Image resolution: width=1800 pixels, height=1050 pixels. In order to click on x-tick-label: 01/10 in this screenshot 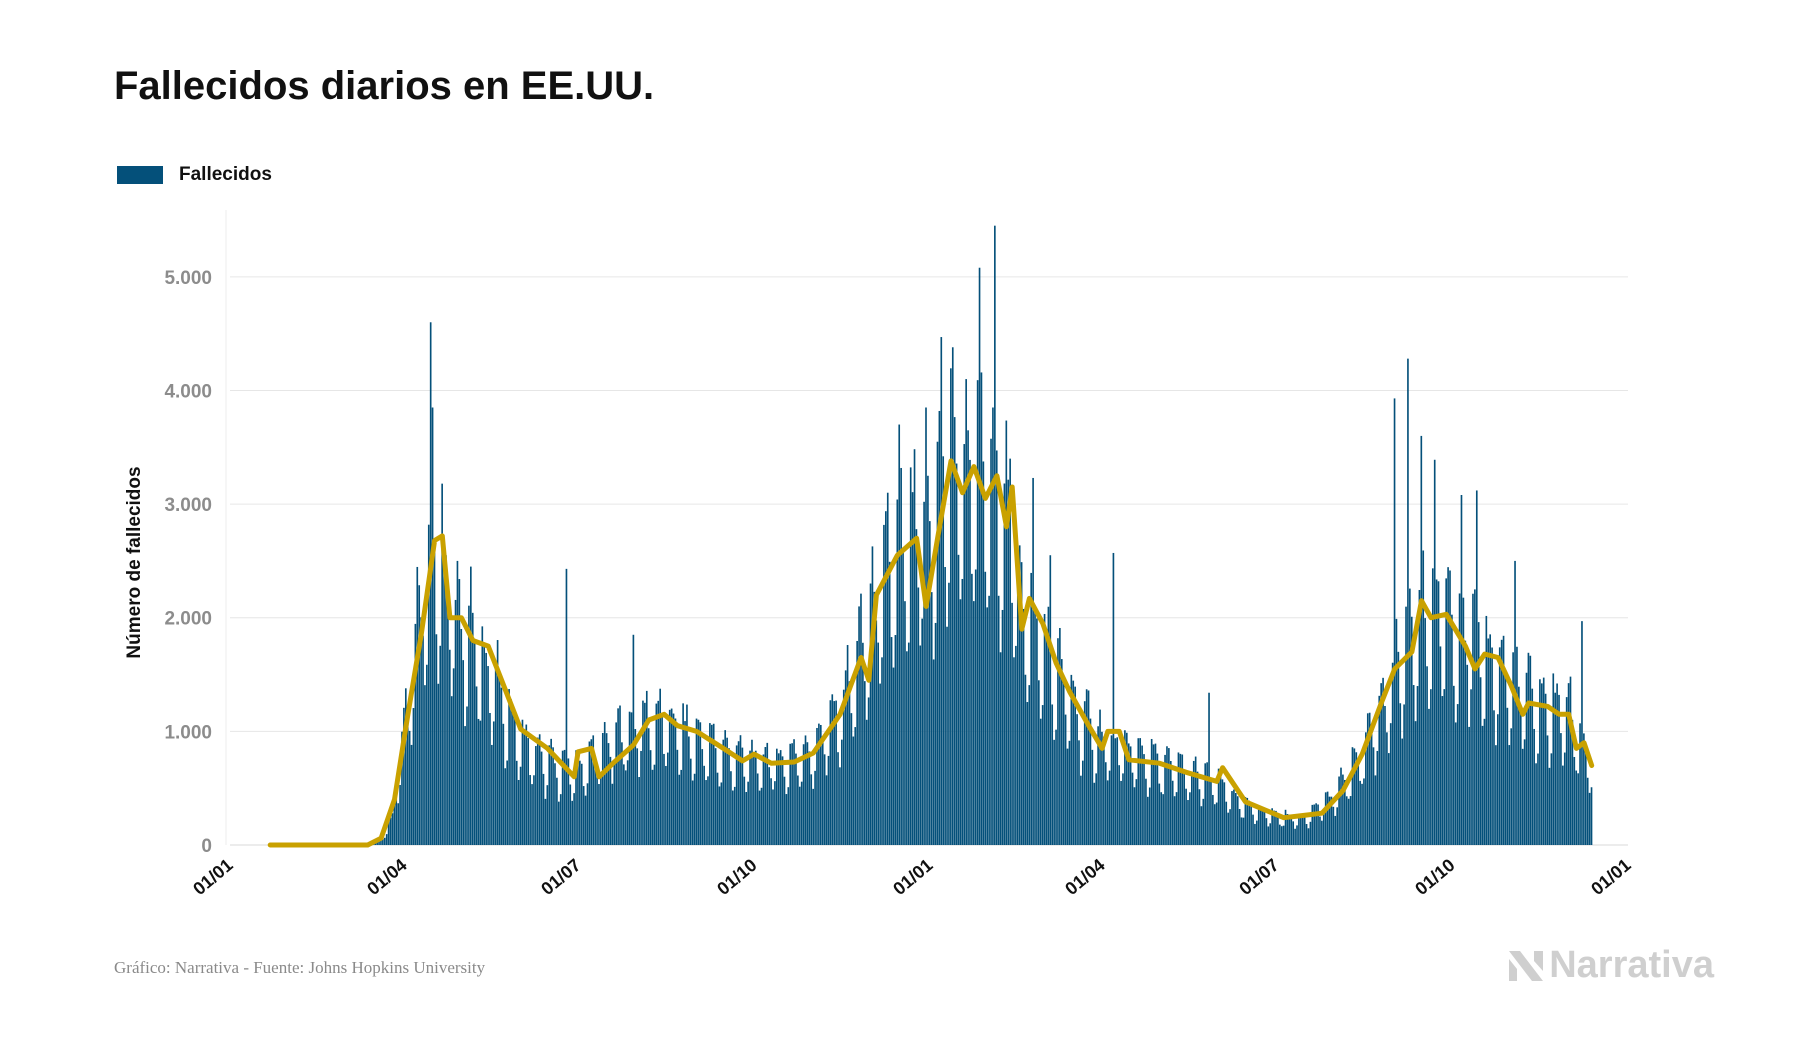, I will do `click(736, 877)`.